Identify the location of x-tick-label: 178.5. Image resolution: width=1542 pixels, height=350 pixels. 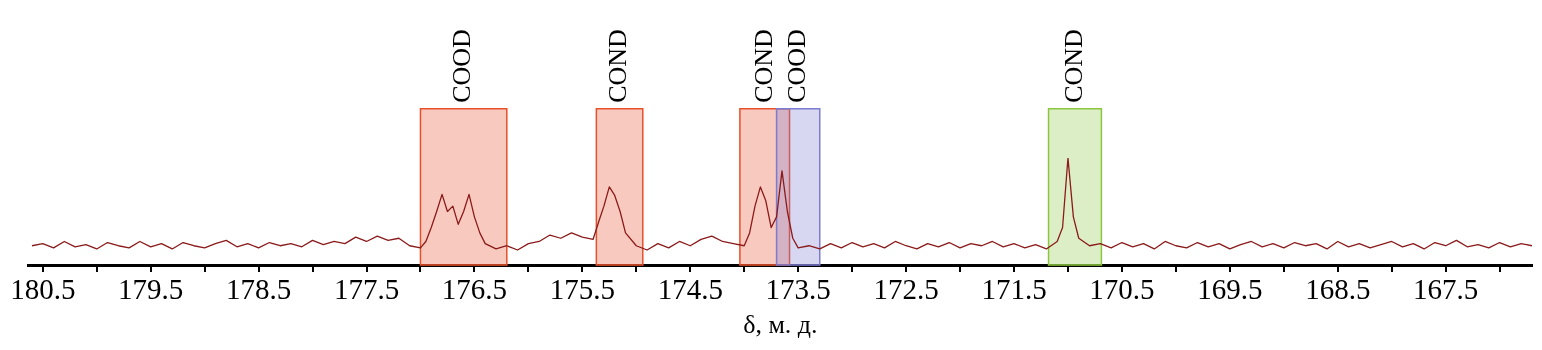
(258, 289).